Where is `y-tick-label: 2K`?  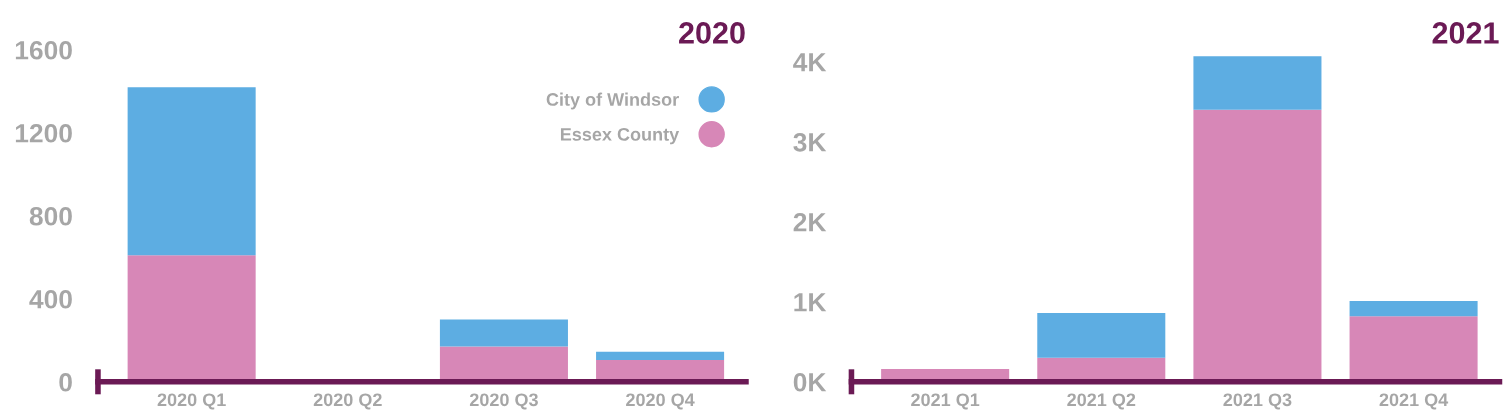 y-tick-label: 2K is located at coordinates (810, 222).